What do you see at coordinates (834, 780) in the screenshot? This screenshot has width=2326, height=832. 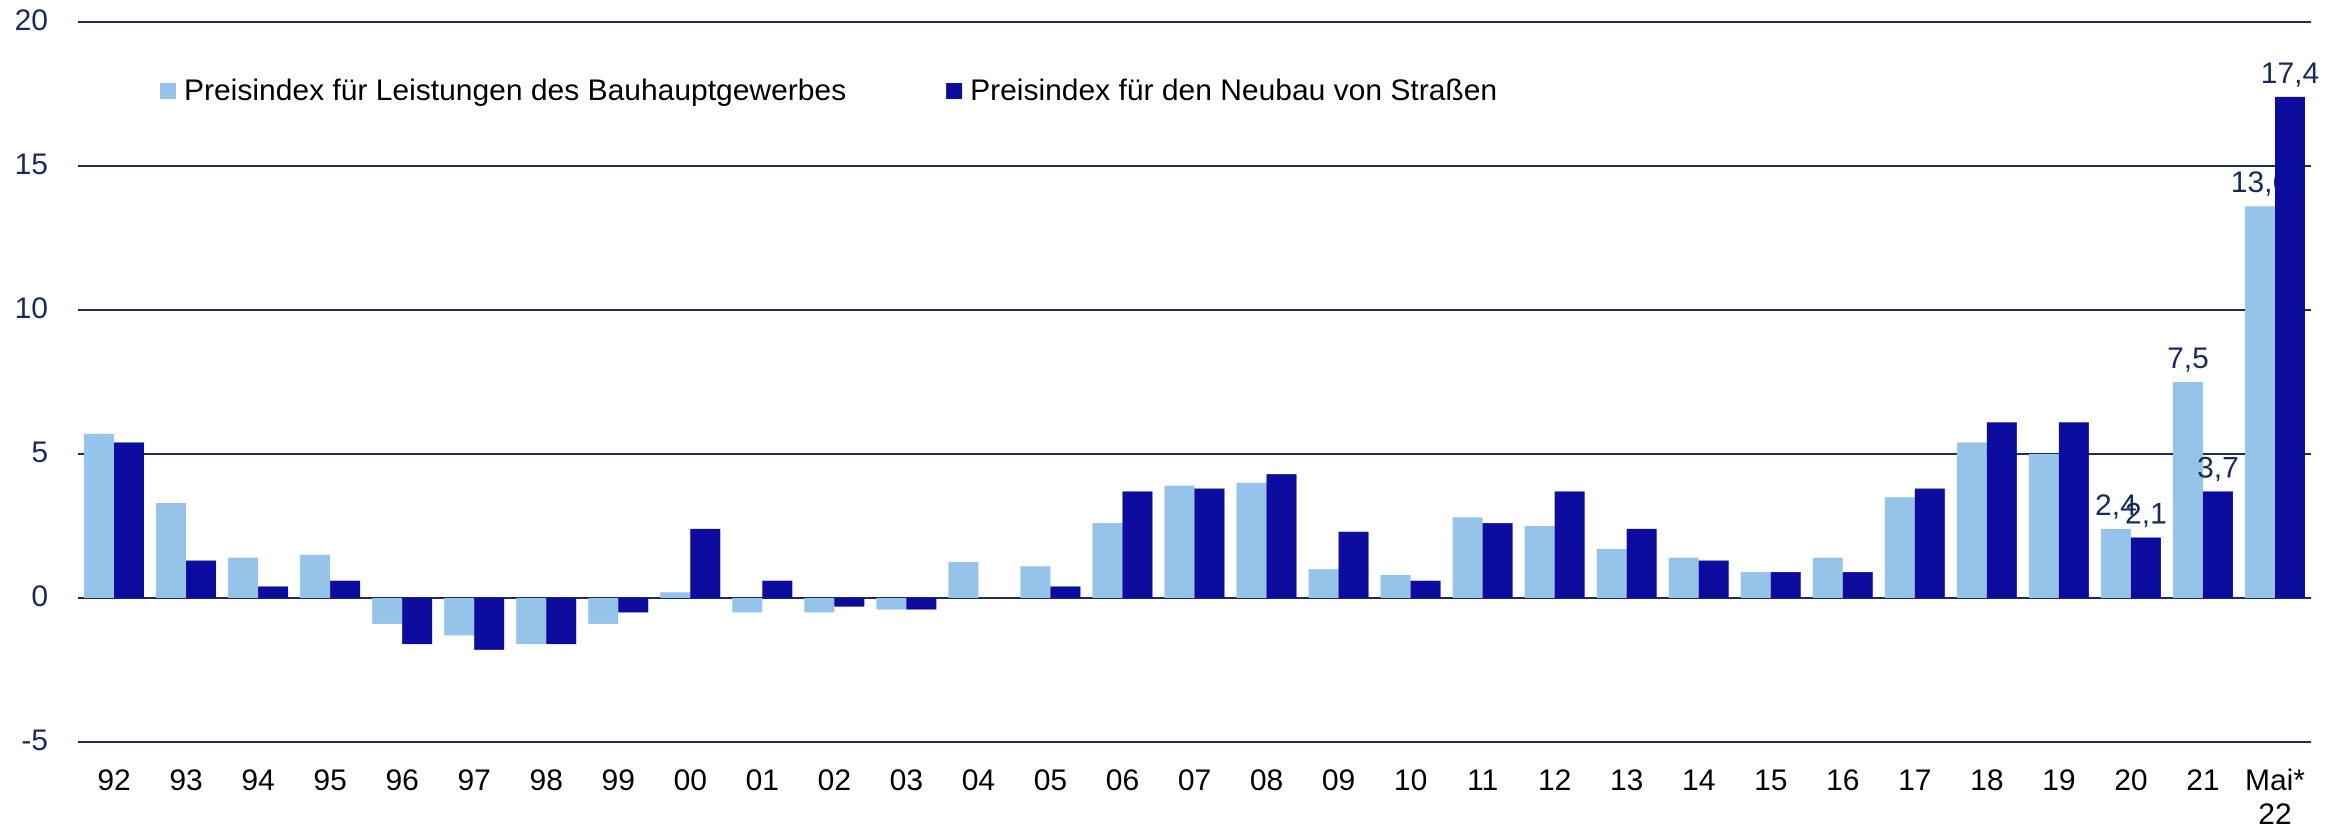 I see `x-tick-label: 02` at bounding box center [834, 780].